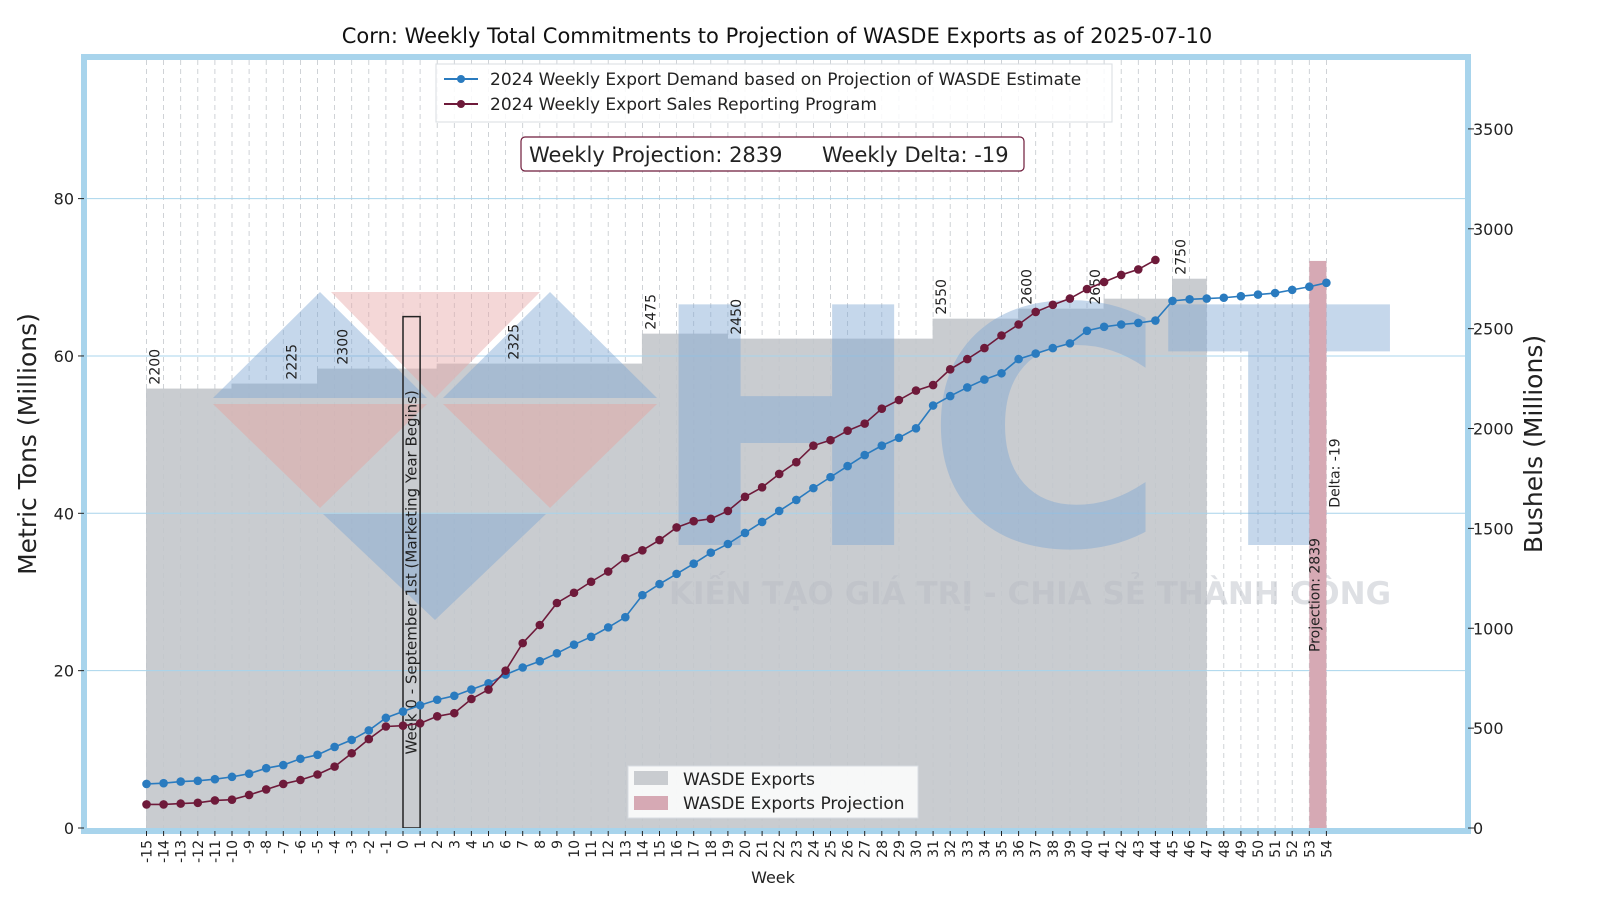 This screenshot has height=918, width=1600. What do you see at coordinates (749, 780) in the screenshot?
I see `legend-wasde-label: WASDE Exports` at bounding box center [749, 780].